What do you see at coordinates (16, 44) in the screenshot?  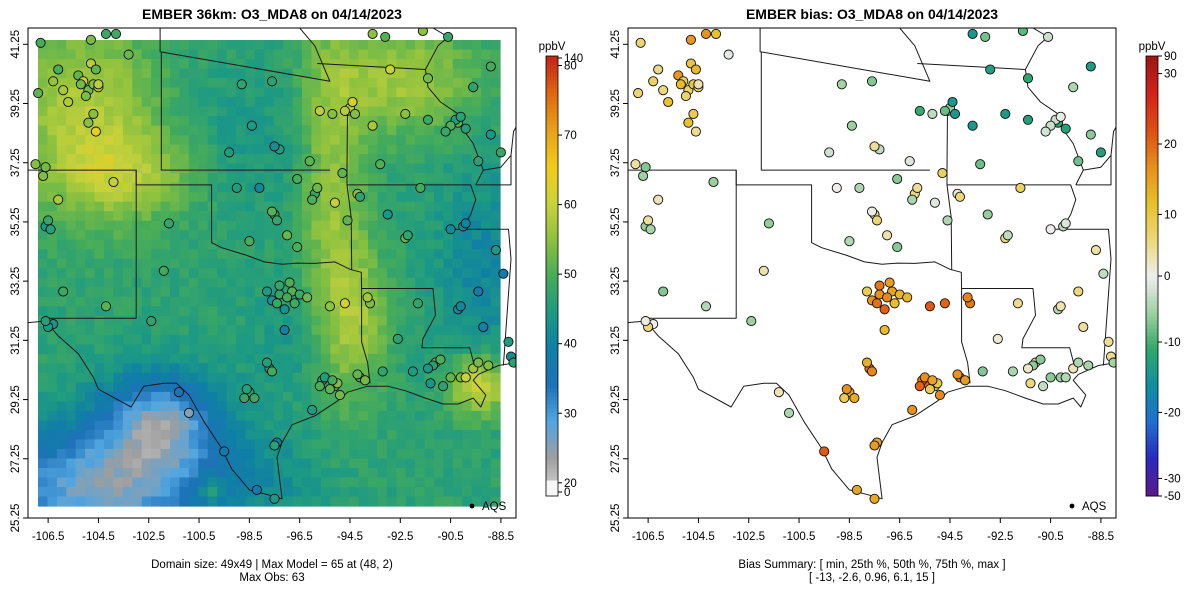 I see `lat-tick-label: 41.25` at bounding box center [16, 44].